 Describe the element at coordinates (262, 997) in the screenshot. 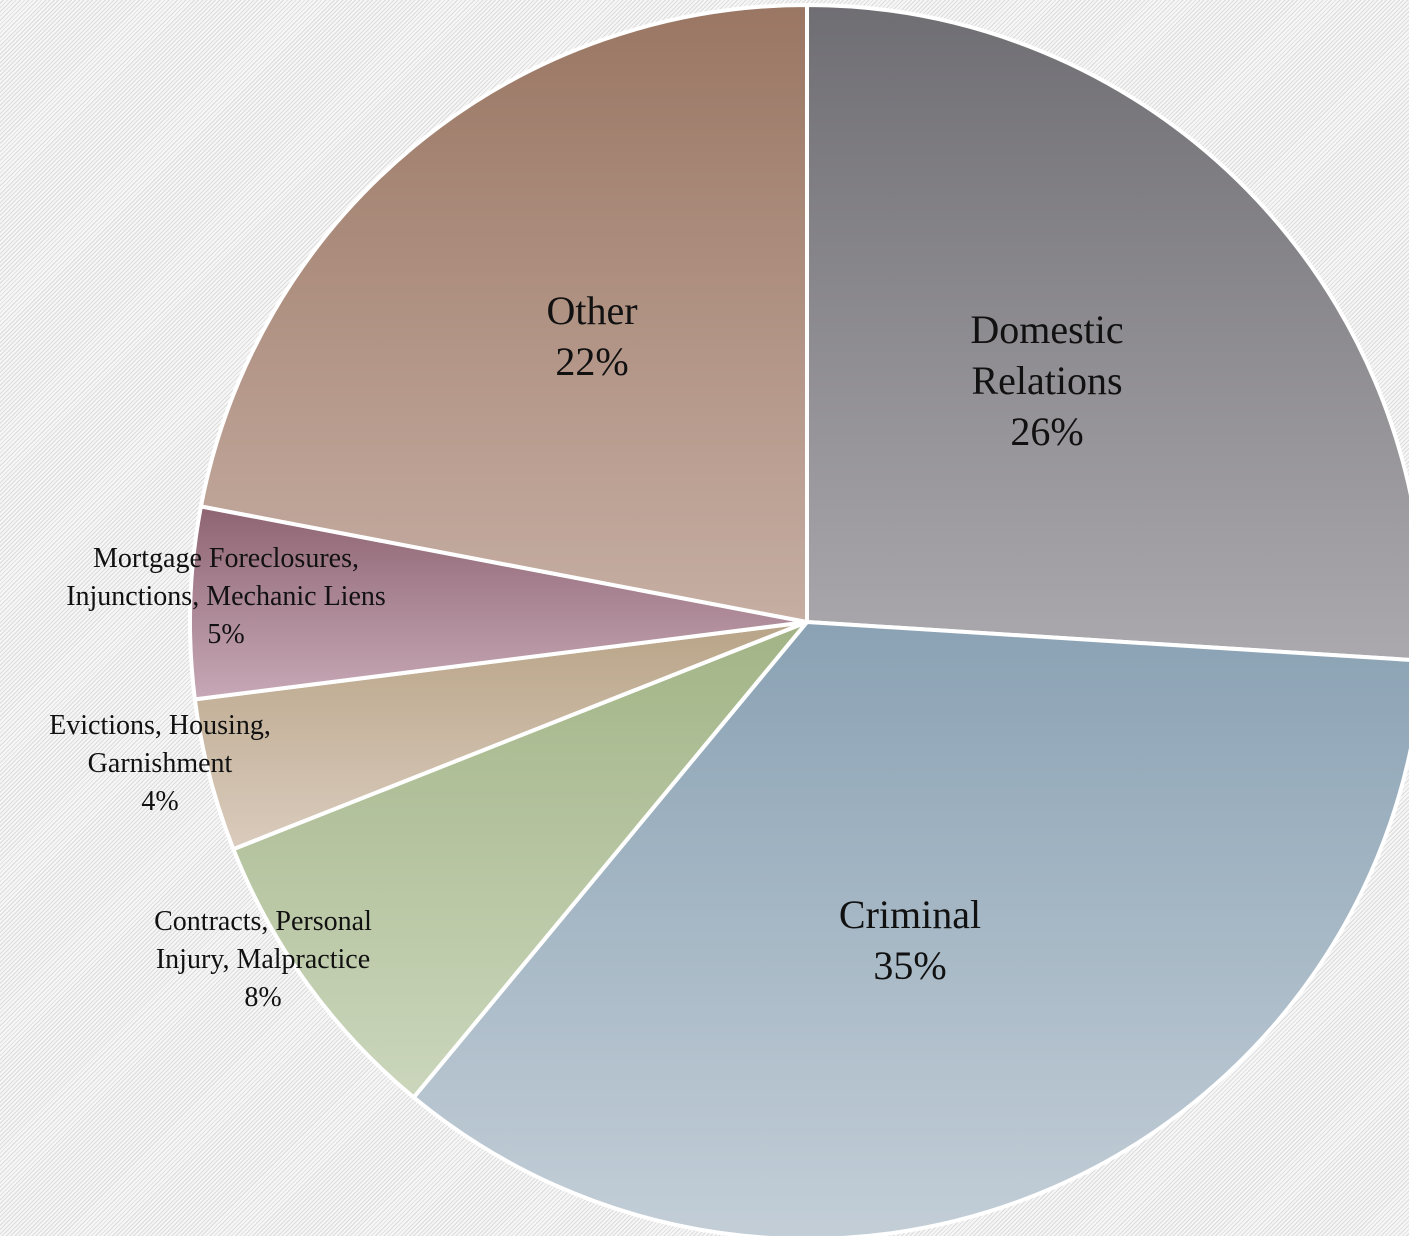

I see `slice-percent-label: 8%` at that location.